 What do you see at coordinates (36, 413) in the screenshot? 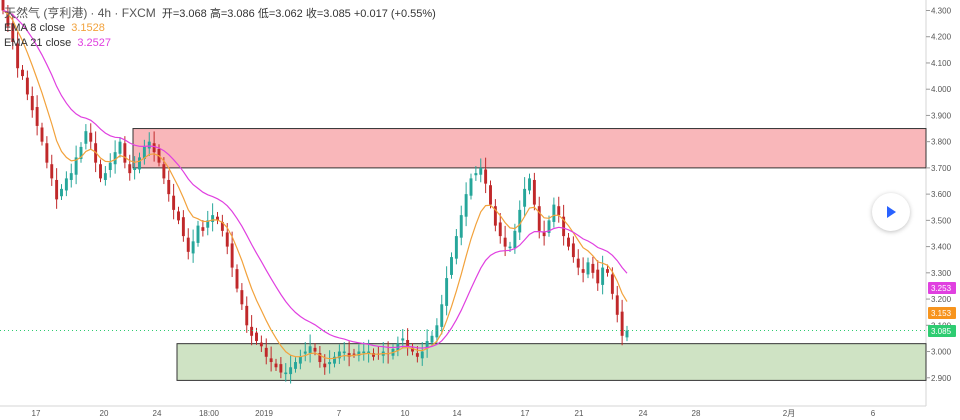
I see `x-tick-label: 17` at bounding box center [36, 413].